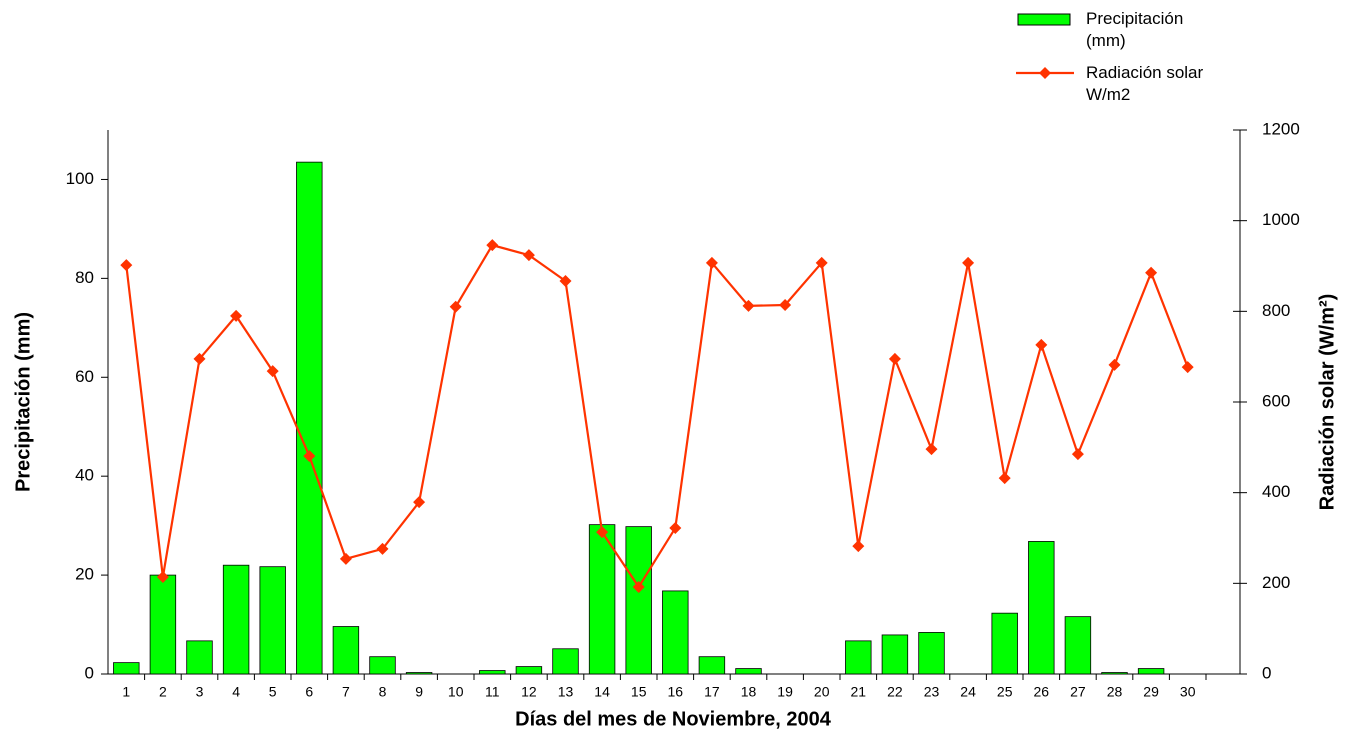 The width and height of the screenshot is (1345, 752). Describe the element at coordinates (456, 692) in the screenshot. I see `x-tick-label: 10` at that location.